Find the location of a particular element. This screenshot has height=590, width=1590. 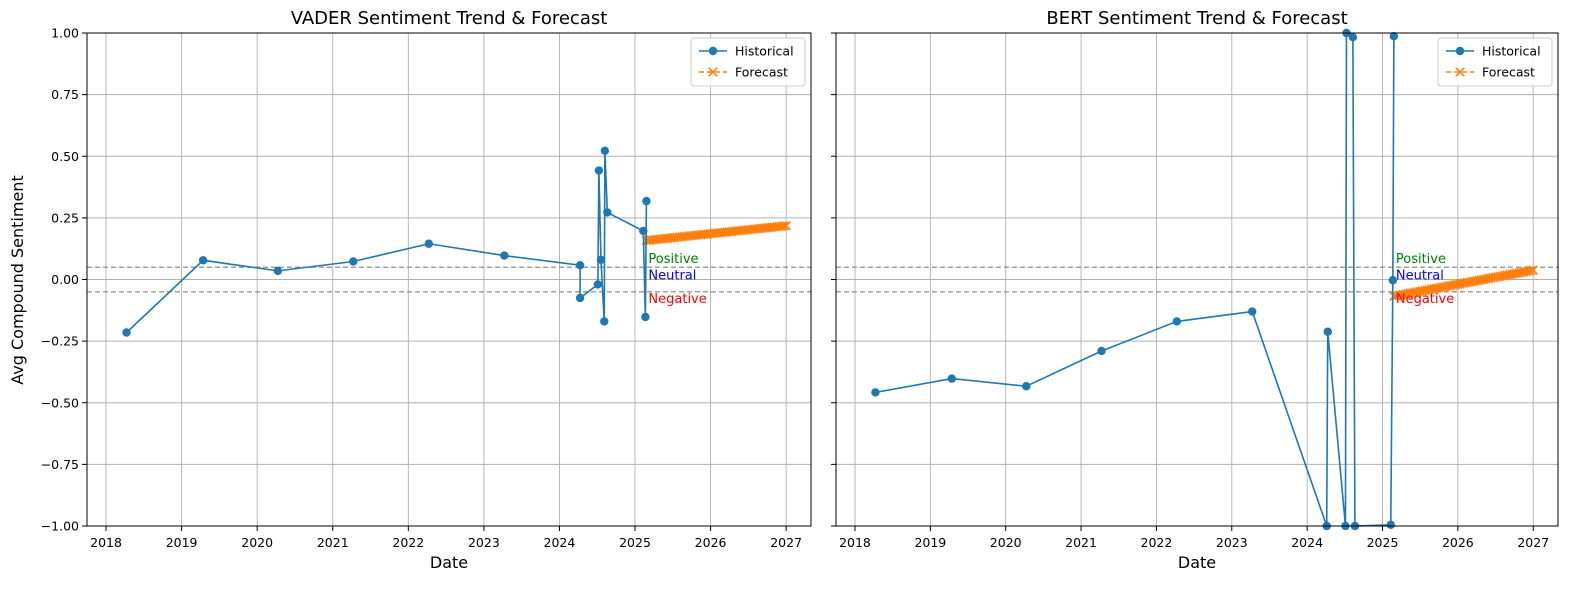

chart-0-y-tick-label: −0.25 is located at coordinates (60, 341).